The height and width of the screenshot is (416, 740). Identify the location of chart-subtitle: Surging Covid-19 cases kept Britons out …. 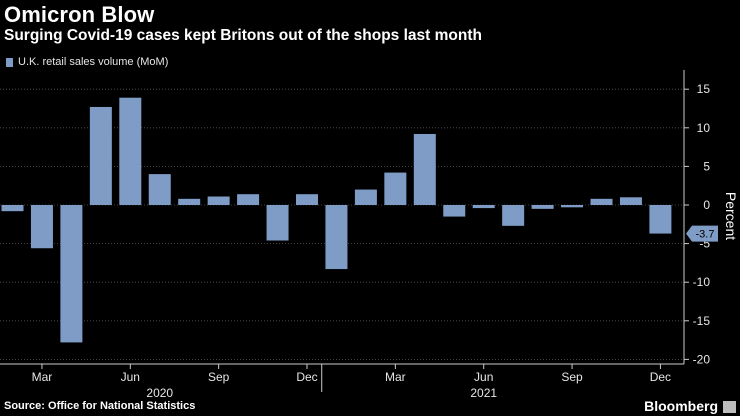
(243, 35).